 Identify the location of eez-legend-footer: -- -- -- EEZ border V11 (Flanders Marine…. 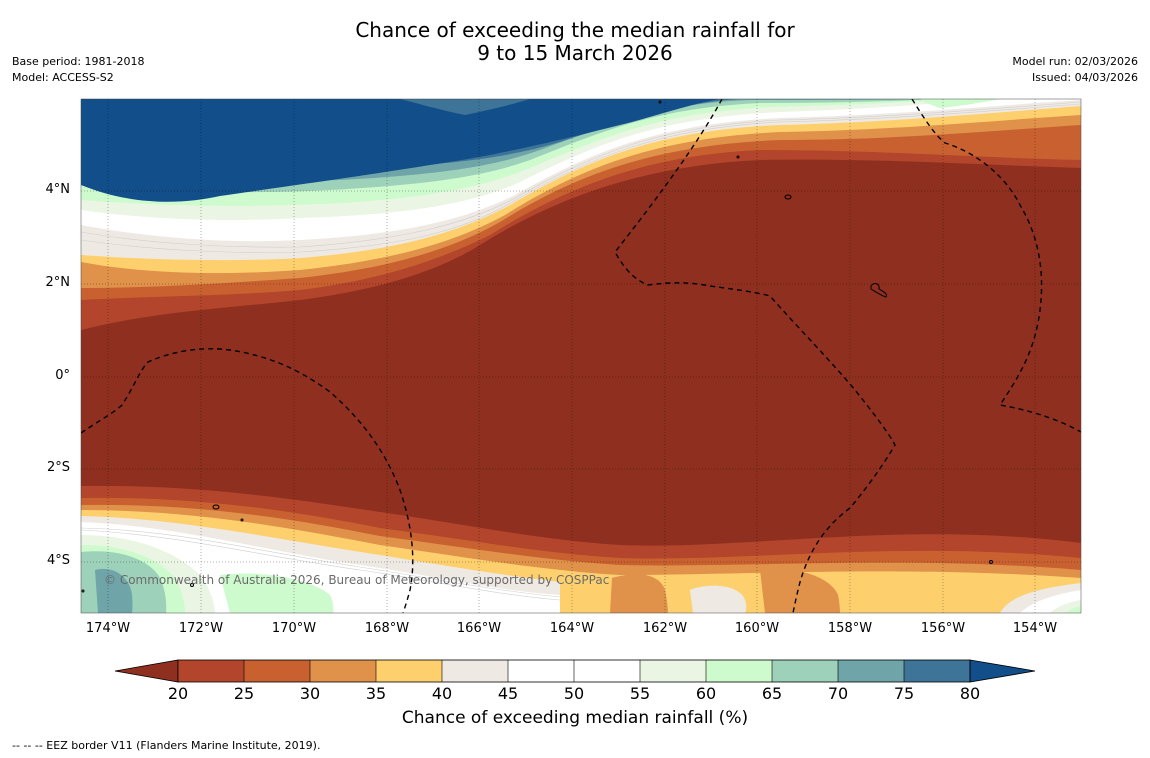
(166, 745).